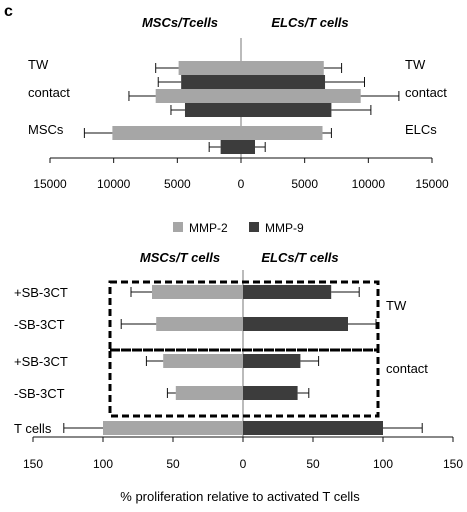 Image resolution: width=467 pixels, height=512 pixels. What do you see at coordinates (8, 11) in the screenshot?
I see `panel-label: c` at bounding box center [8, 11].